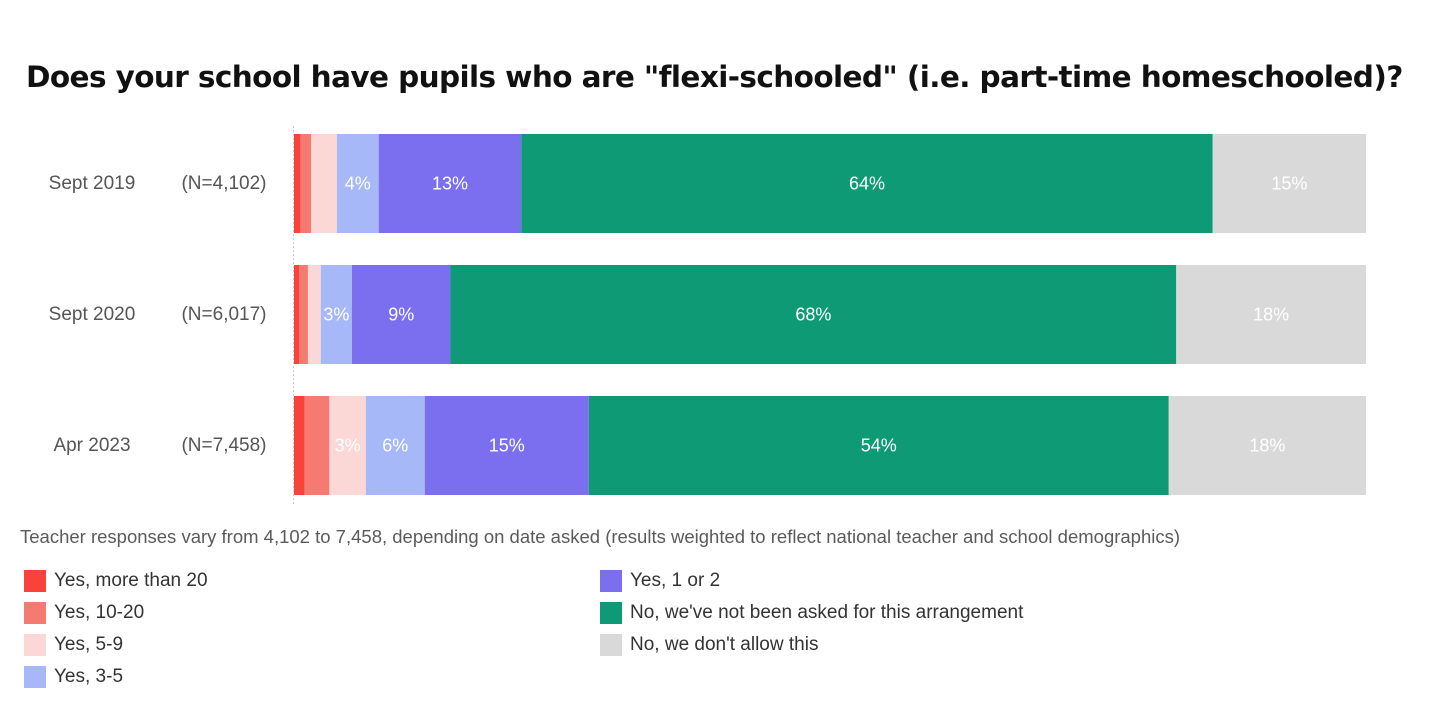  I want to click on bar-row: Apr 2023 (N=7,458) 3% 6% 15% 54% 18%, so click(709, 445).